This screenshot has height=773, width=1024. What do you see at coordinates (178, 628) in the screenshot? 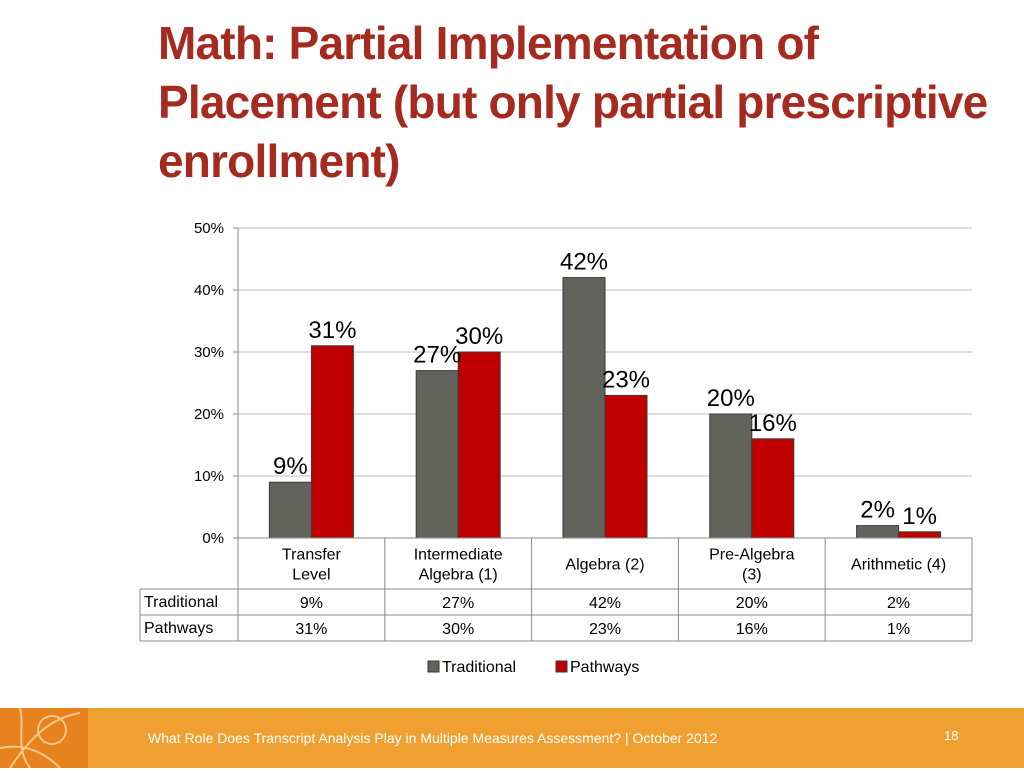
I see `table-row-header: Pathways` at bounding box center [178, 628].